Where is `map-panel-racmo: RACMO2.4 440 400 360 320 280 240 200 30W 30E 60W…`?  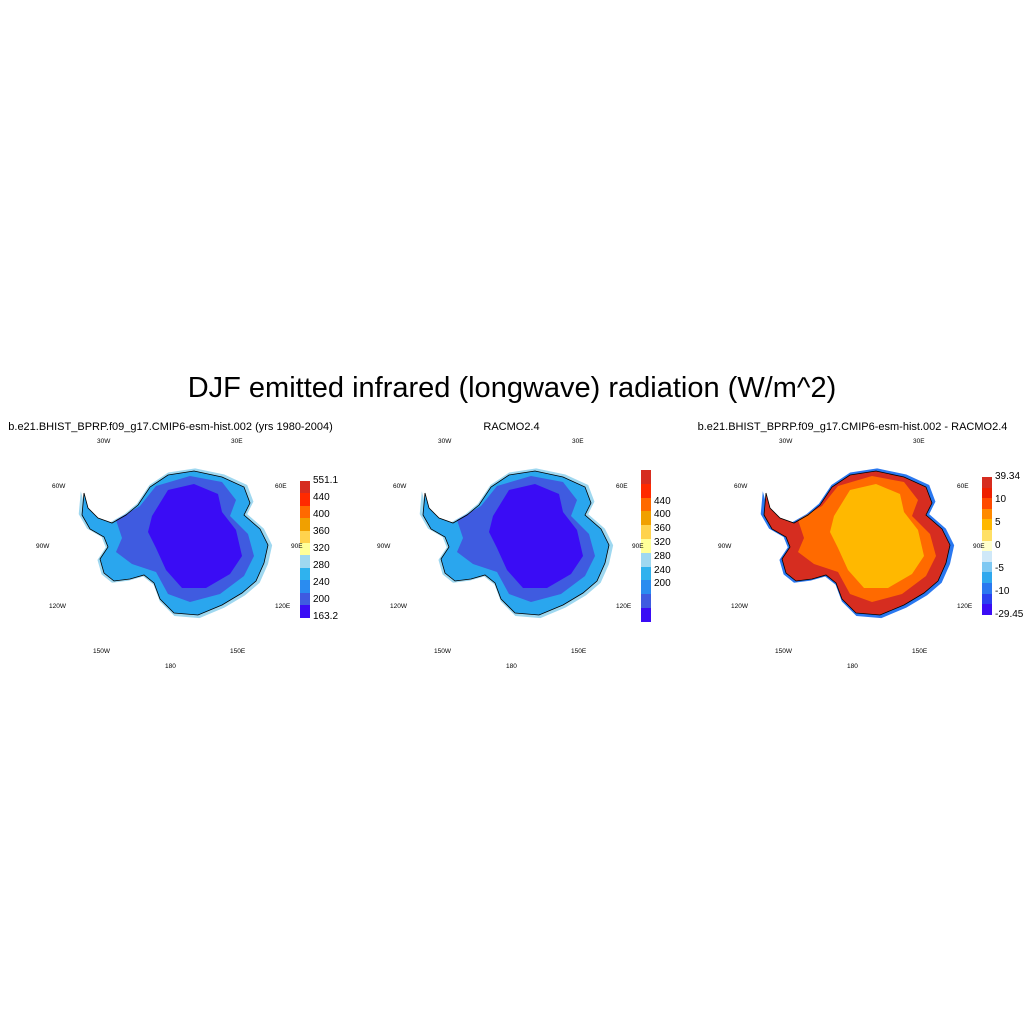 map-panel-racmo: RACMO2.4 440 400 360 320 280 240 200 30W 30E 60W… is located at coordinates (511, 550).